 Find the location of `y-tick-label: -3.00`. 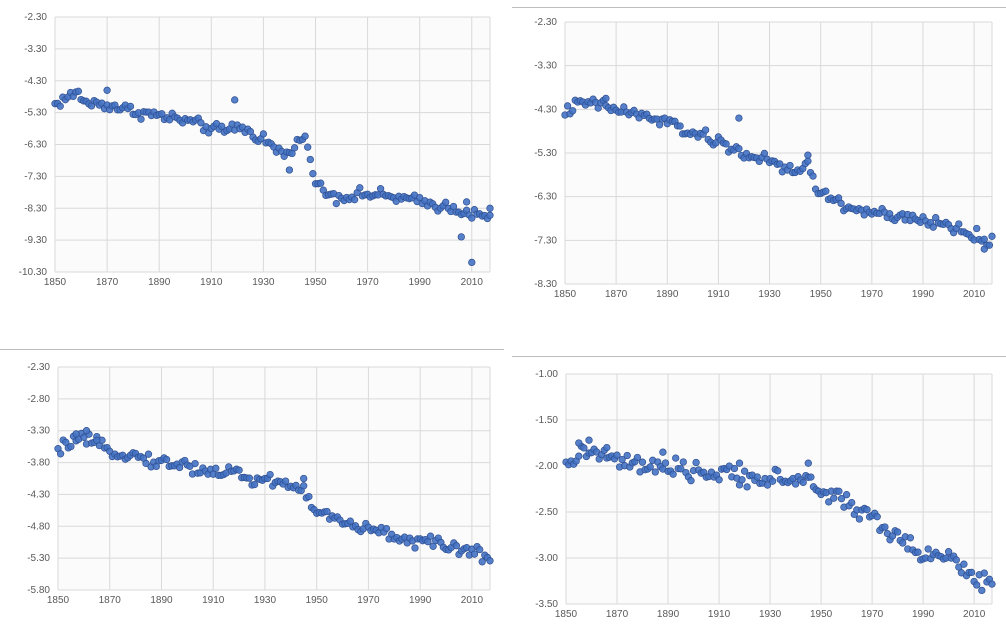

y-tick-label: -3.00 is located at coordinates (546, 558).